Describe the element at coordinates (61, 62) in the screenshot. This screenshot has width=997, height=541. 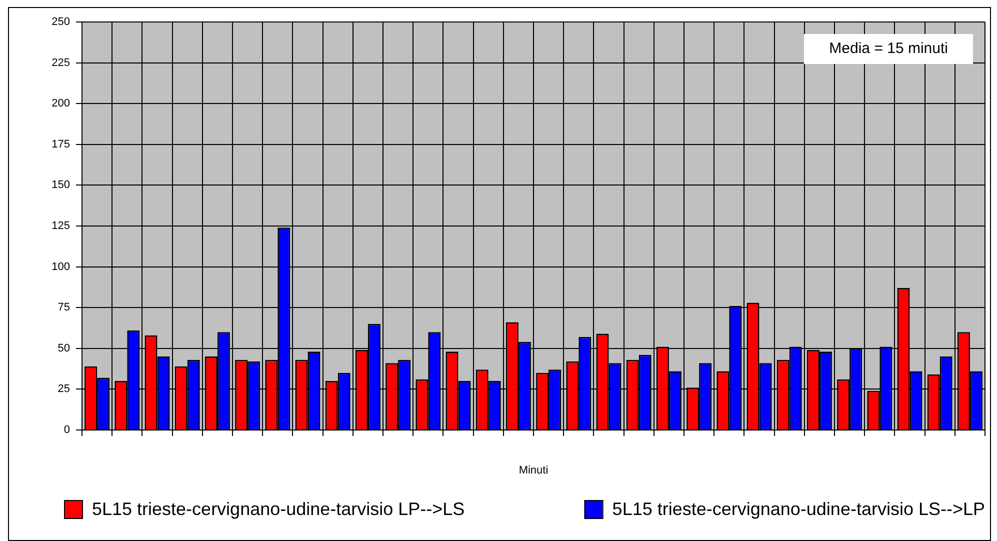
I see `y-tick-label: 225` at that location.